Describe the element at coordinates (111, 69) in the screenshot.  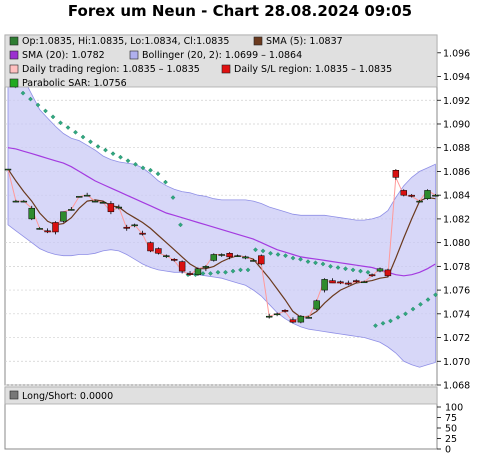
I see `legend-label: Daily trading region: 1.0835 – 1.0835` at that location.